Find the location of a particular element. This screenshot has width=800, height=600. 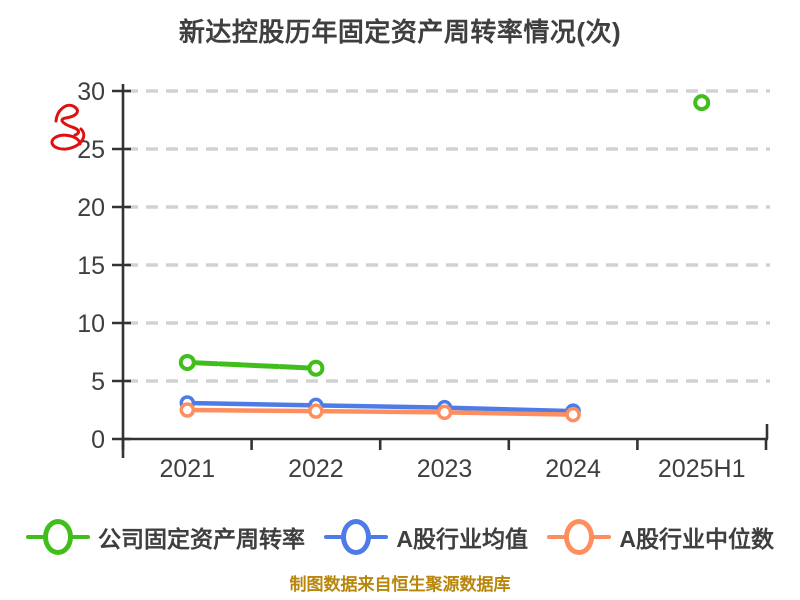

data-source-note: 制图数据来自恒生聚源数据库 is located at coordinates (400, 584).